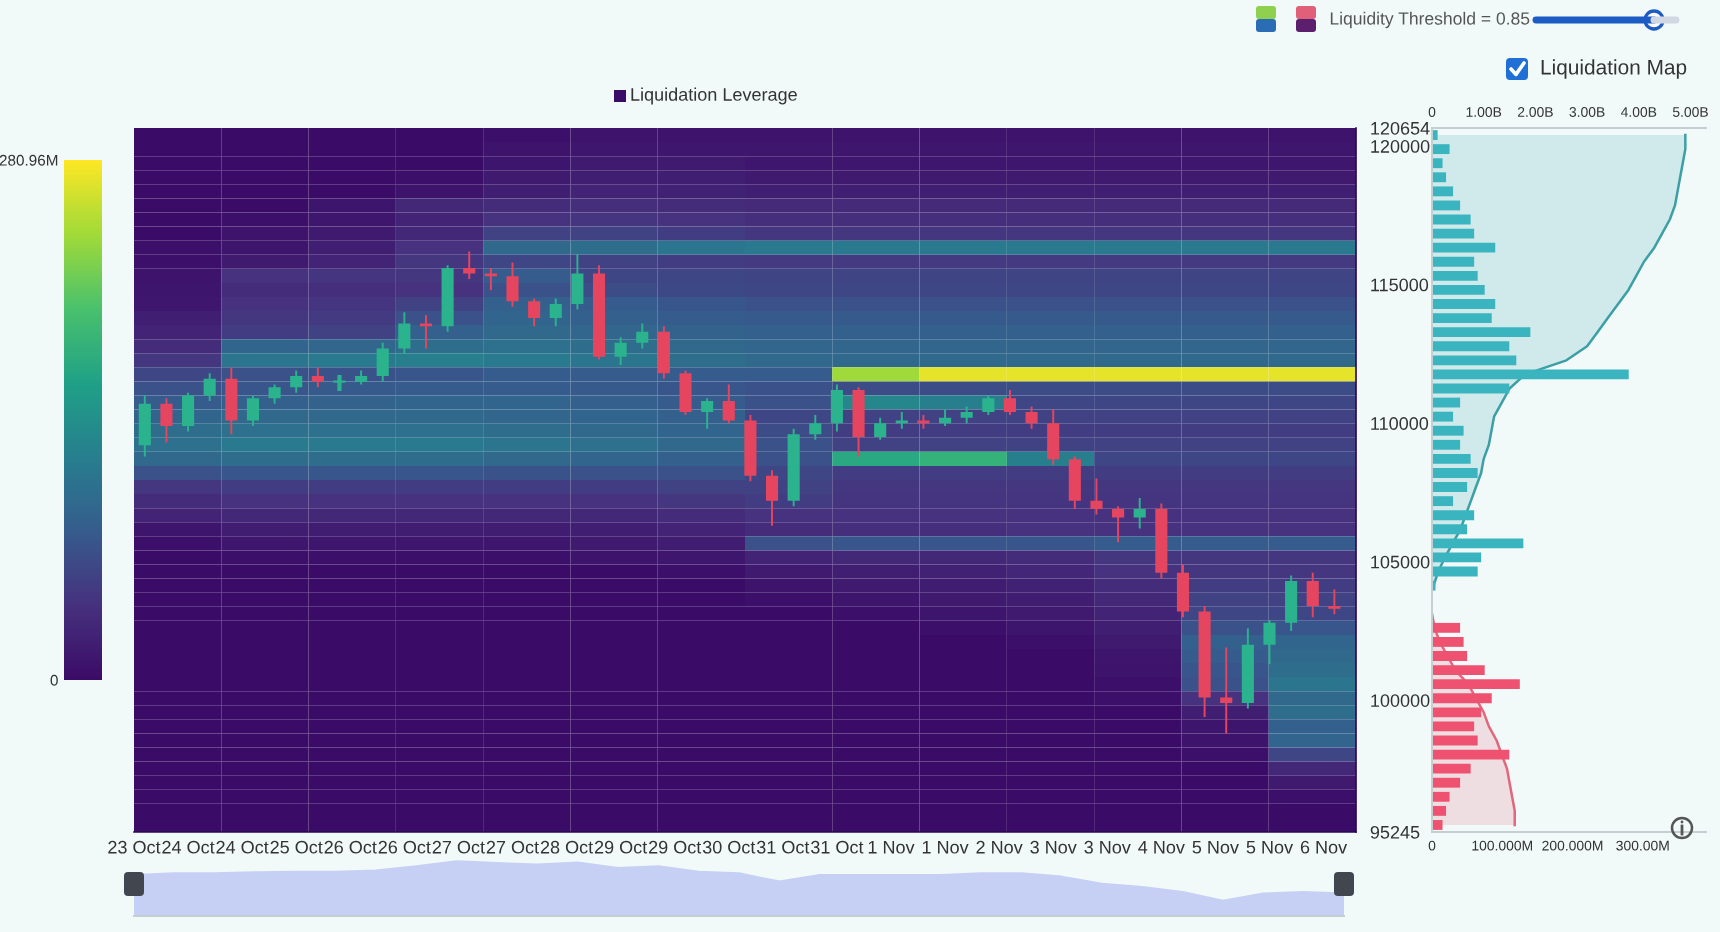 This screenshot has width=1720, height=932. What do you see at coordinates (1400, 423) in the screenshot?
I see `y-tick-label: 110000` at bounding box center [1400, 423].